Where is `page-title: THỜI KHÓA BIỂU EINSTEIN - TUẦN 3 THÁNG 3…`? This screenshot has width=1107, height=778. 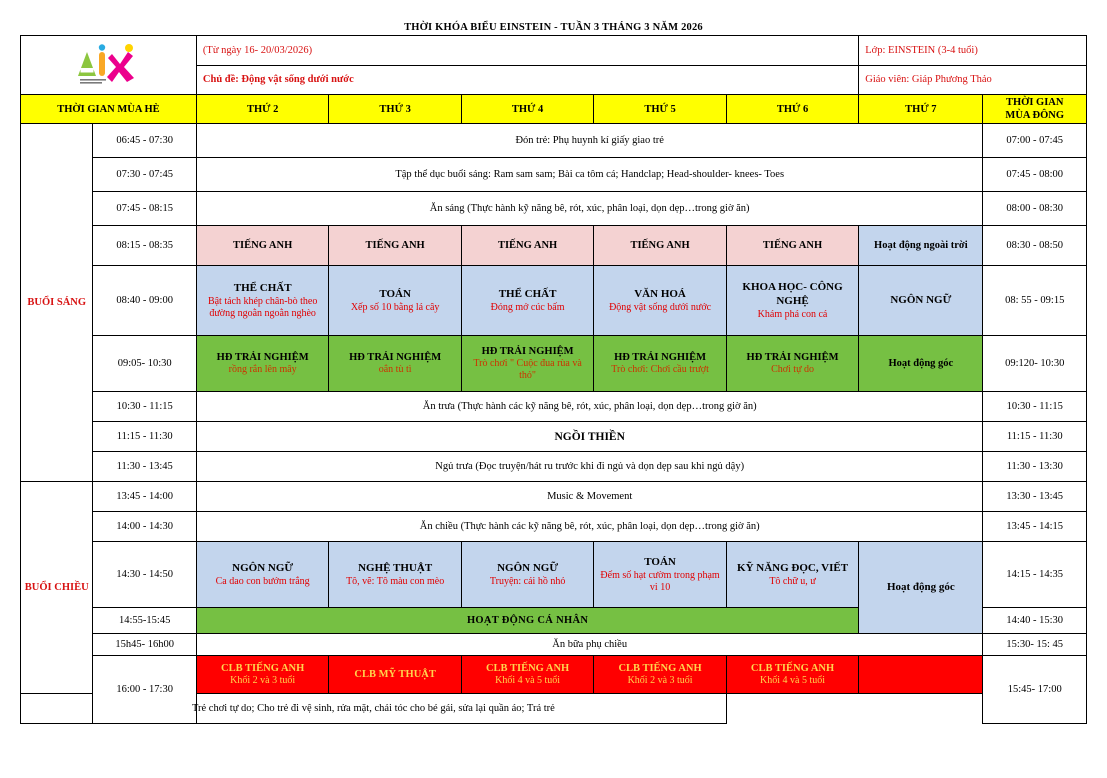
page-title: THỜI KHÓA BIỂU EINSTEIN - TUẦN 3 THÁNG 3… is located at coordinates (553, 27).